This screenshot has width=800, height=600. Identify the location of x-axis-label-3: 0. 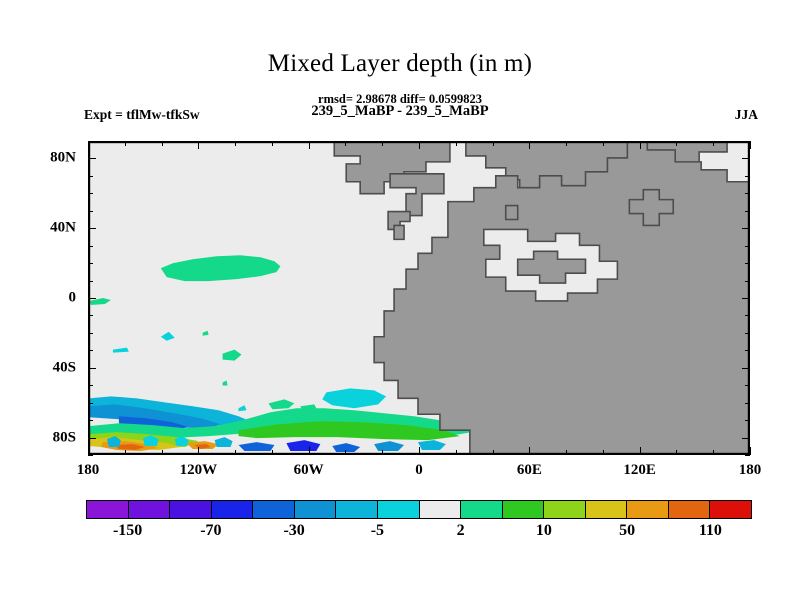
(419, 470).